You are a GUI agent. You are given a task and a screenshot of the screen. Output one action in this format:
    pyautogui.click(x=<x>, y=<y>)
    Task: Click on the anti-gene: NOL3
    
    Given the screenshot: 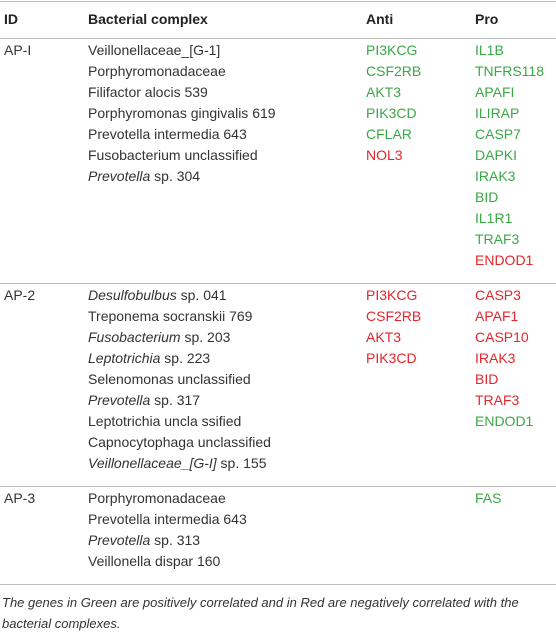 What is the action you would take?
    pyautogui.click(x=384, y=155)
    